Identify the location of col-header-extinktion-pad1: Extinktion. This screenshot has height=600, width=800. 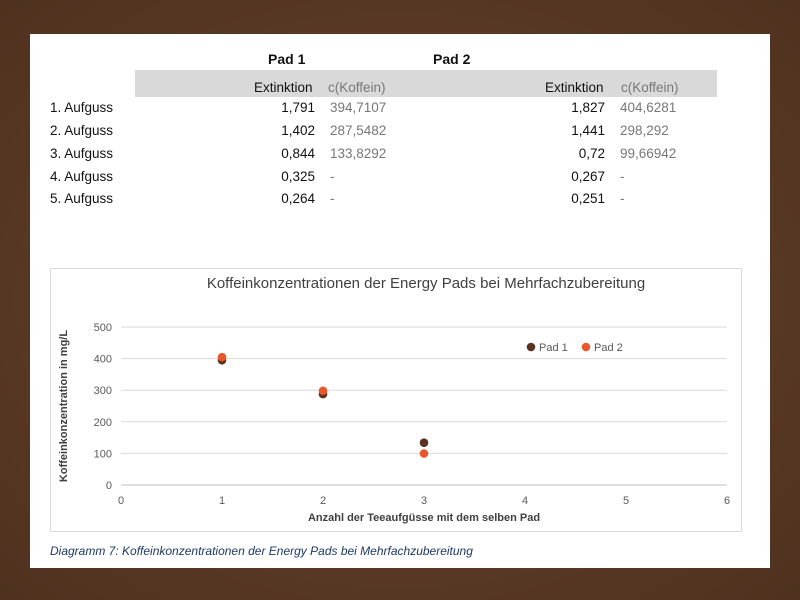
(283, 87).